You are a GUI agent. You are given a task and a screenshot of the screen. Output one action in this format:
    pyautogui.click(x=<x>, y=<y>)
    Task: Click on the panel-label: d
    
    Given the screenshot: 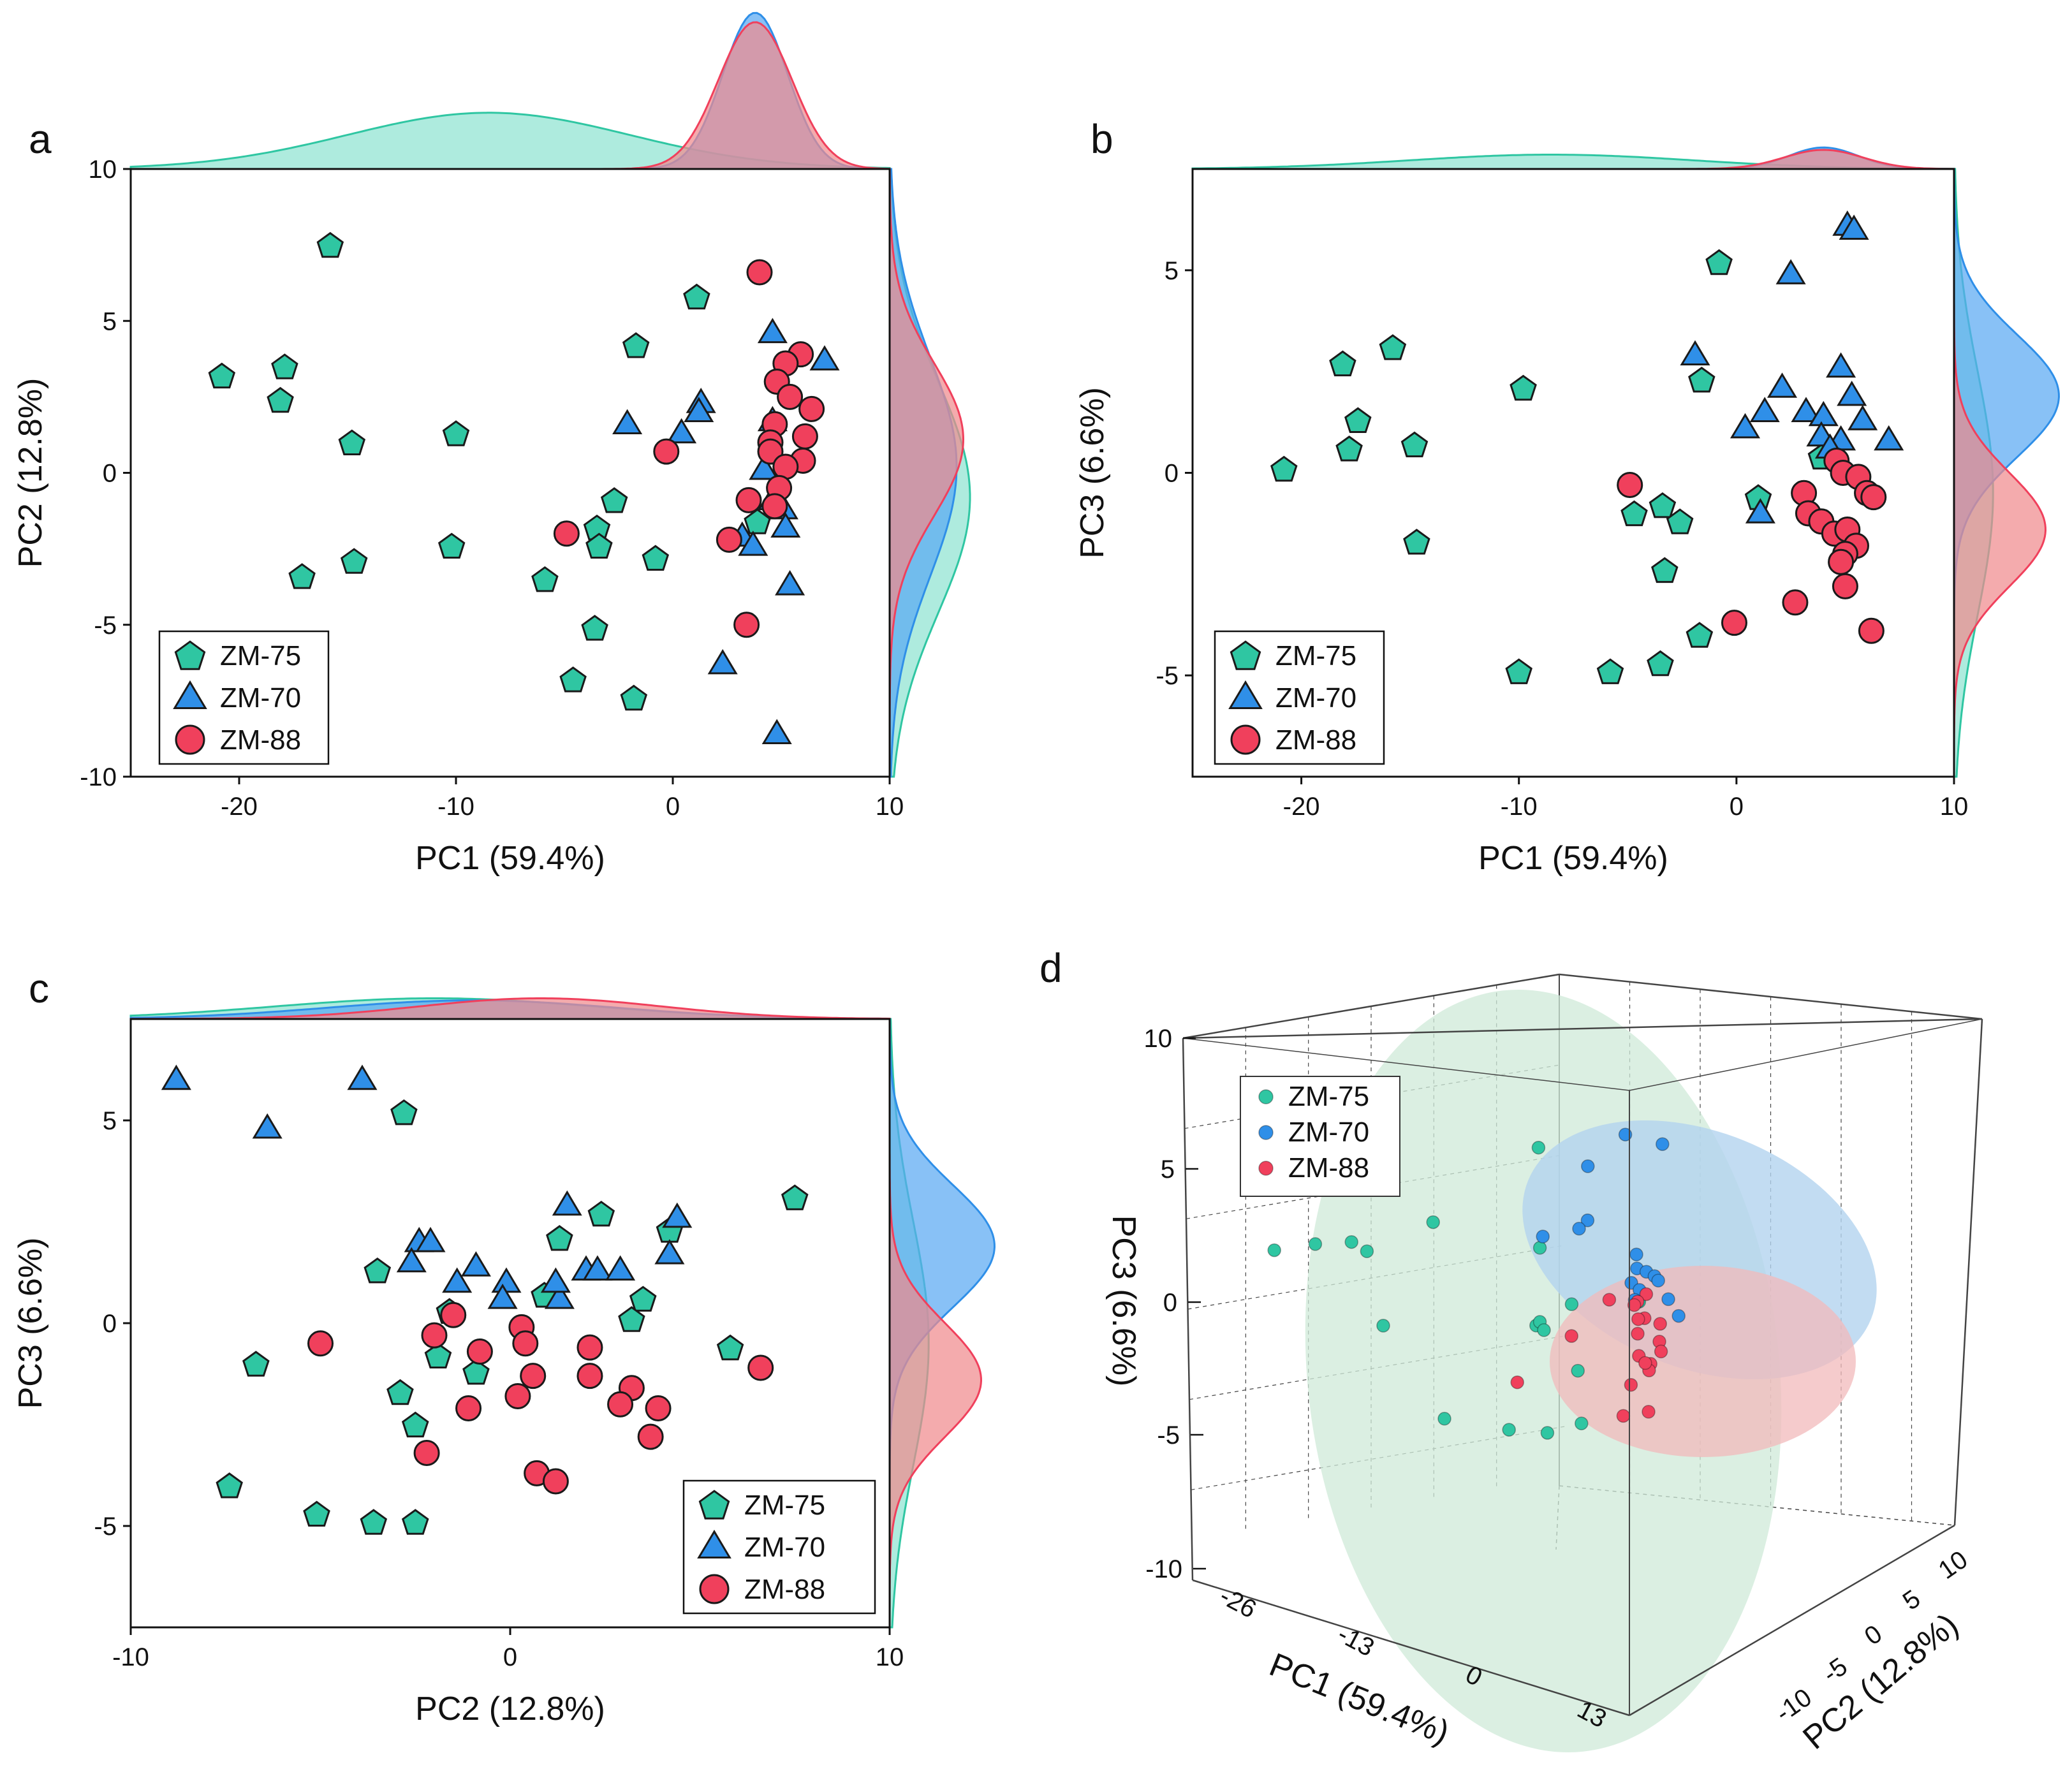 What is the action you would take?
    pyautogui.click(x=1051, y=968)
    